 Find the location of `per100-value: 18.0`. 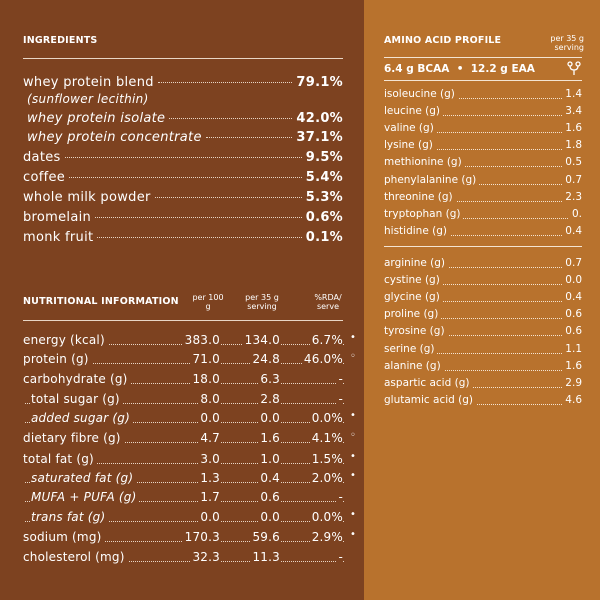

per100-value: 18.0 is located at coordinates (205, 379).